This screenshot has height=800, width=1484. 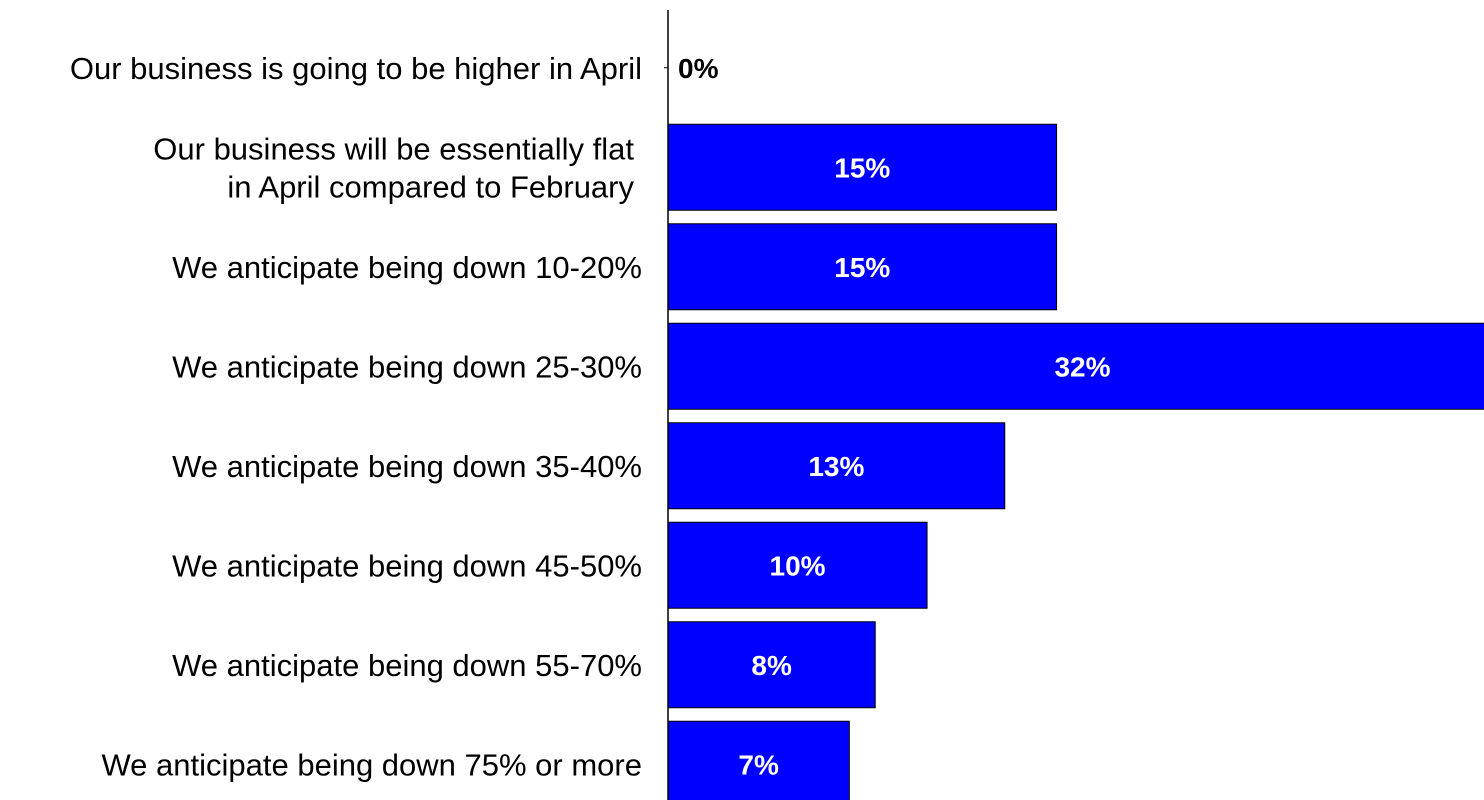 I want to click on category-label: We anticipate being down 35-40%, so click(x=407, y=466).